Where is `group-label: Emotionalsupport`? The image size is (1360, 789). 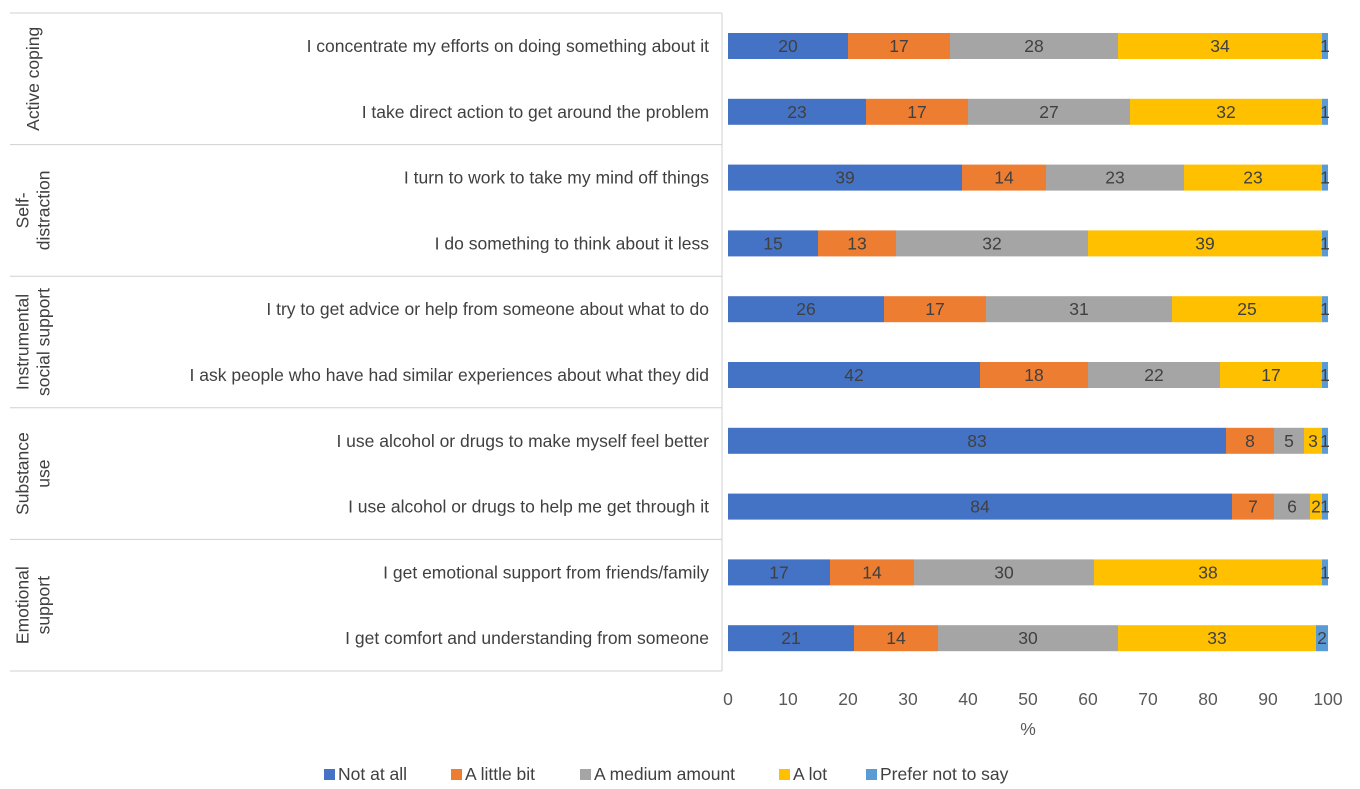
group-label: Emotionalsupport is located at coordinates (33, 605).